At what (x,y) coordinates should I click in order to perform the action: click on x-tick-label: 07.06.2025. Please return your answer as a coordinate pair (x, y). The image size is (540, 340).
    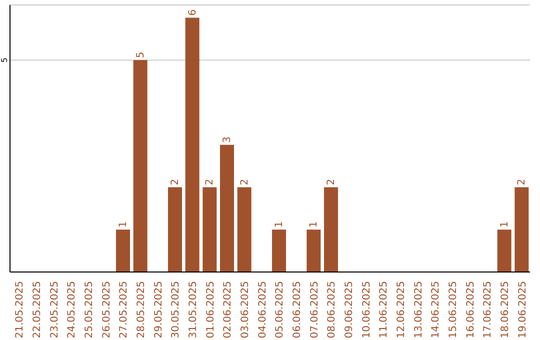
    Looking at the image, I should click on (314, 309).